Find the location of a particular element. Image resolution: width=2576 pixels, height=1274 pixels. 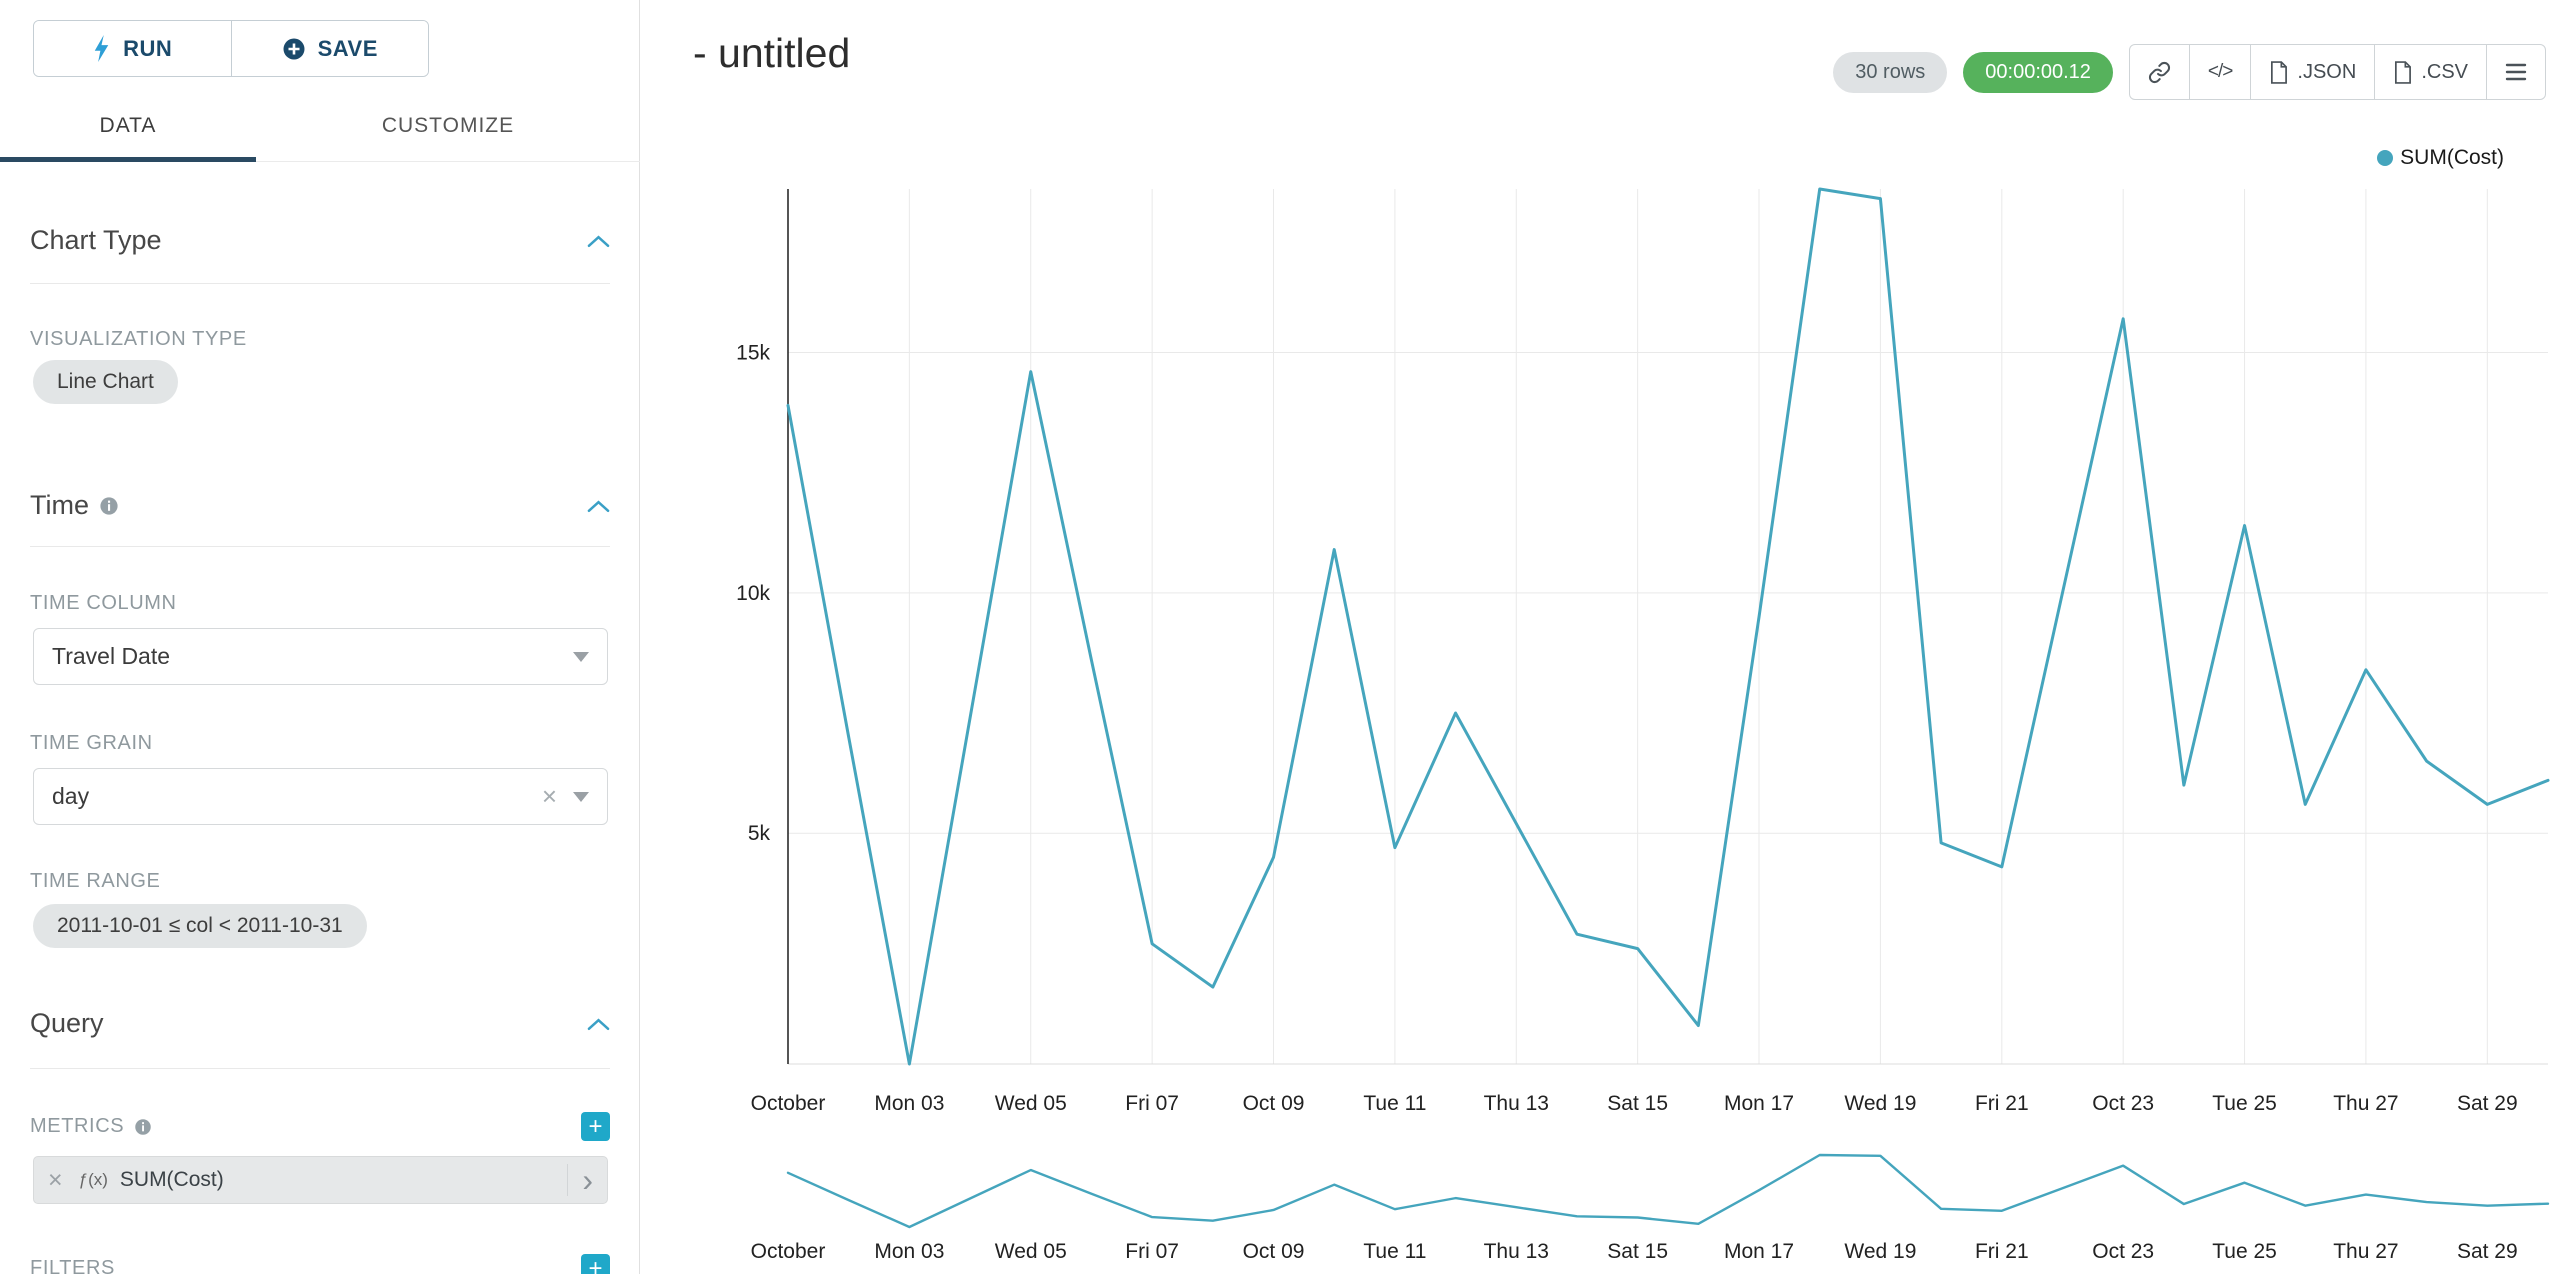

export-csv-button: .CSV is located at coordinates (2430, 72).